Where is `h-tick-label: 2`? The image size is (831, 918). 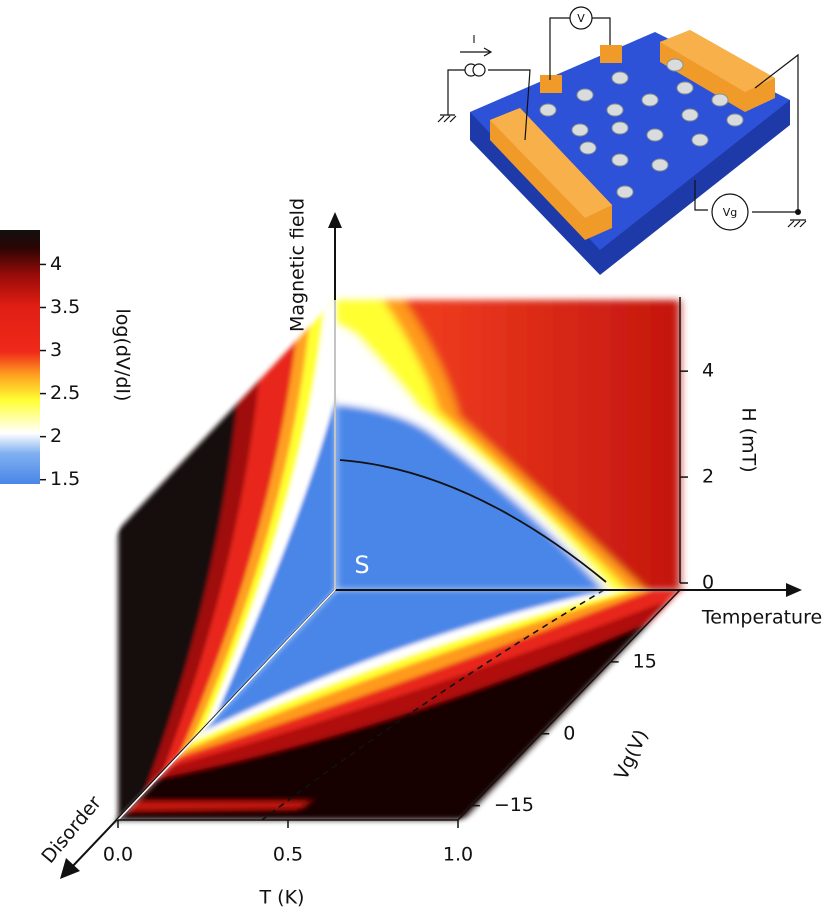 h-tick-label: 2 is located at coordinates (708, 477).